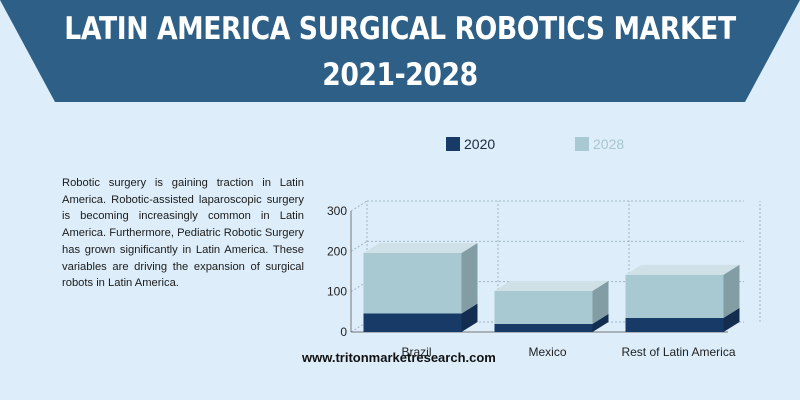  Describe the element at coordinates (400, 29) in the screenshot. I see `title-line-1: LATIN AMERICA SURGICAL ROBOTICS MARKET` at that location.